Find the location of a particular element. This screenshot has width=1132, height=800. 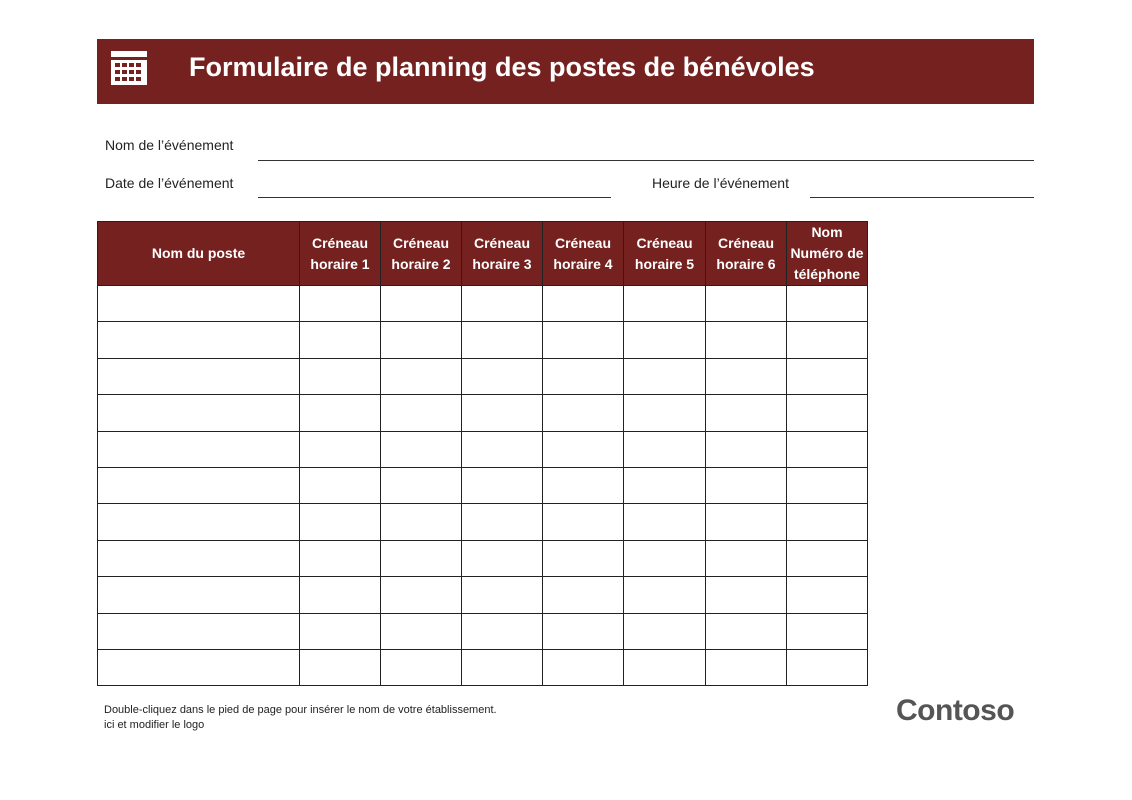

header-text: horaire 3 is located at coordinates (502, 263).